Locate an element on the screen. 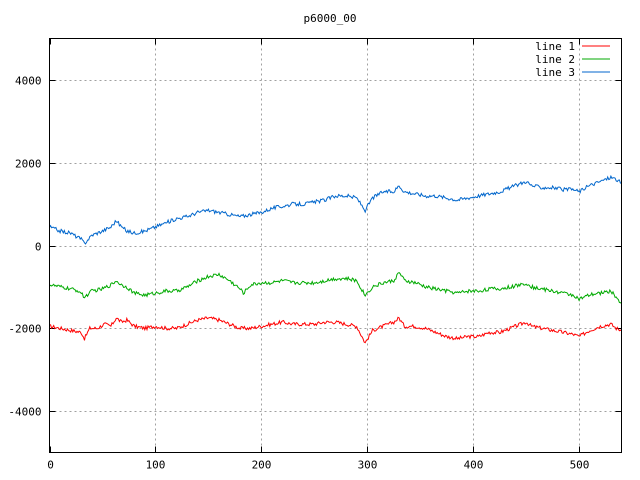 The height and width of the screenshot is (480, 640). x-tick-label: 500 is located at coordinates (580, 465).